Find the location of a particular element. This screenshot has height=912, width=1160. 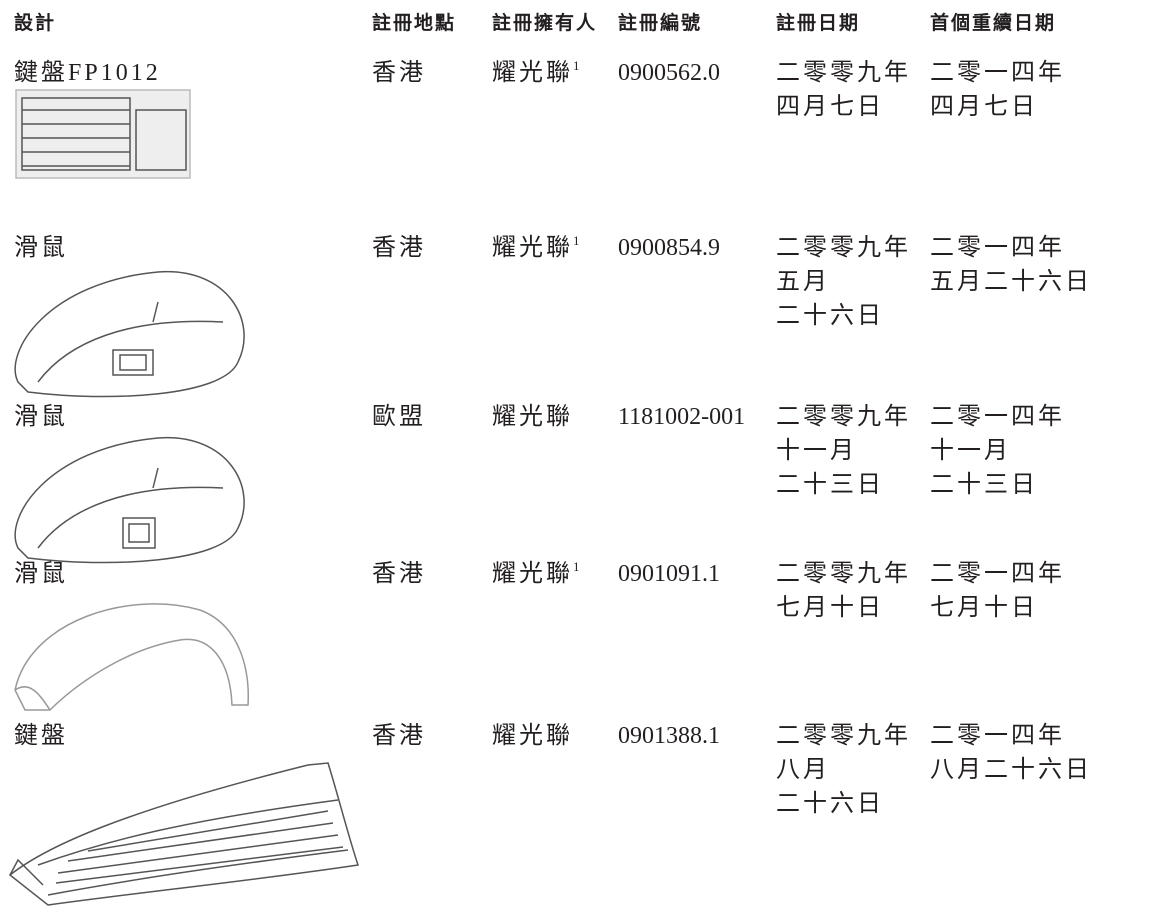

column-header: 首個重續日期 is located at coordinates (993, 23).